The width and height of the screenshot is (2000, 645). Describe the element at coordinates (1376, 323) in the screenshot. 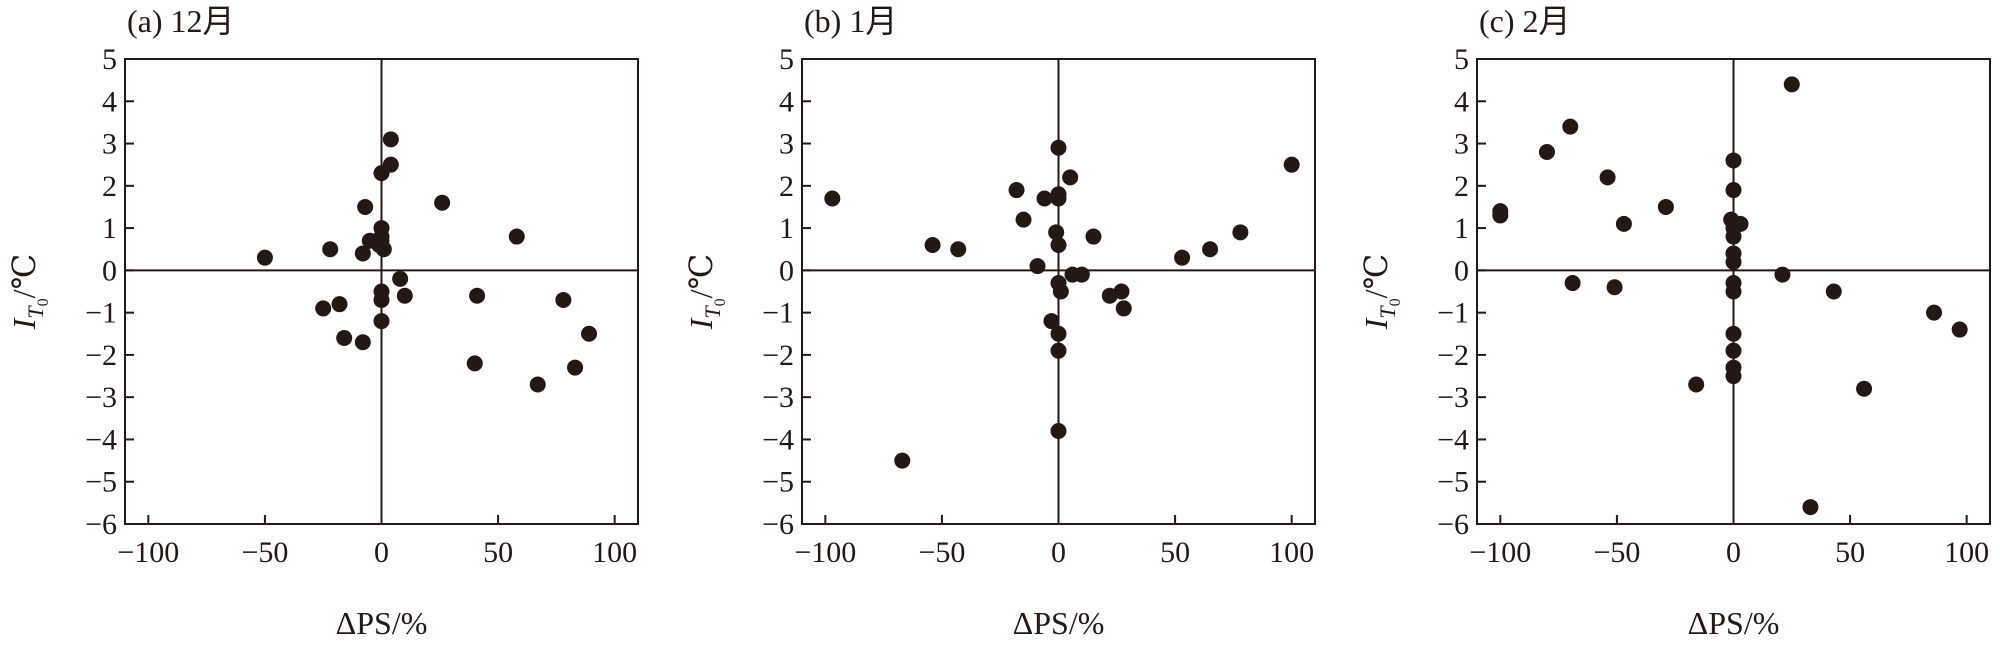

I see `y-axis-title-main: I` at that location.